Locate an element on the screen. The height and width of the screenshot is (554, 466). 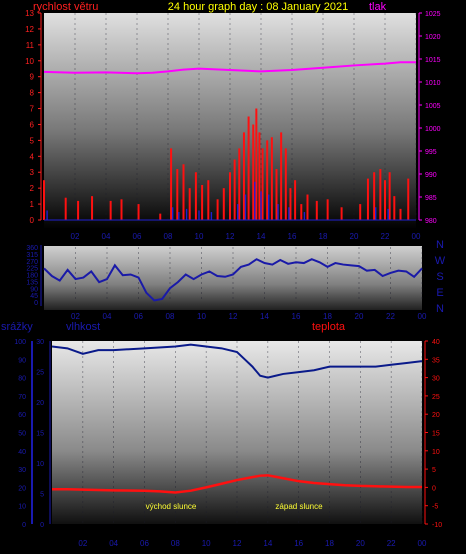
sunset-annotation: západ slunce is located at coordinates (299, 506).